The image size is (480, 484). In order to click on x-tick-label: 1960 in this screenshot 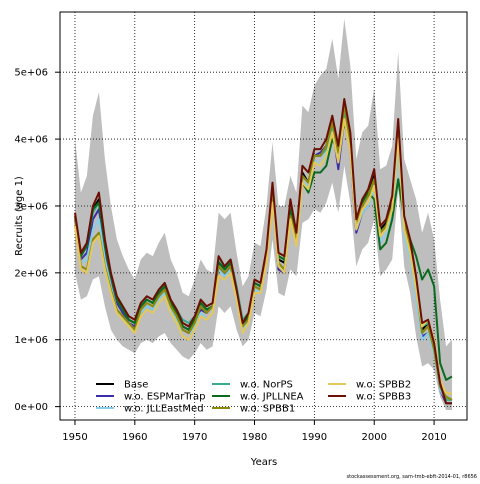, I will do `click(134, 437)`.